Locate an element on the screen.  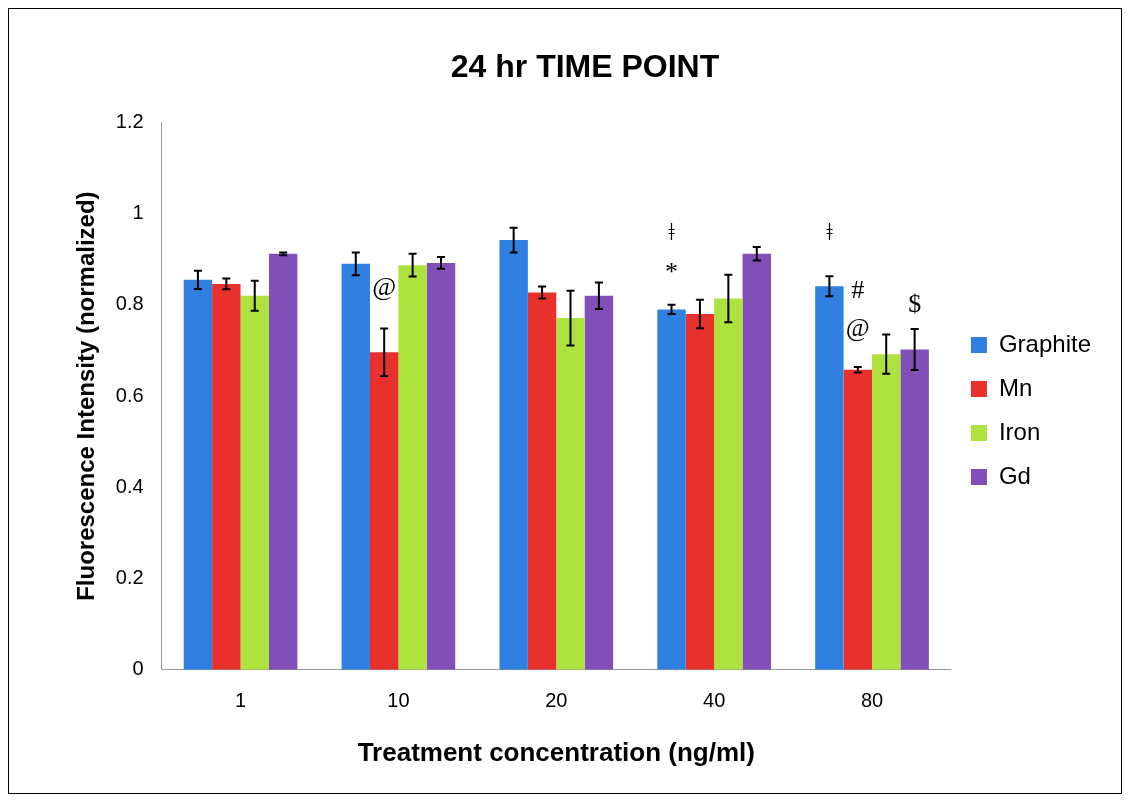
legend-label: Mn is located at coordinates (1015, 387).